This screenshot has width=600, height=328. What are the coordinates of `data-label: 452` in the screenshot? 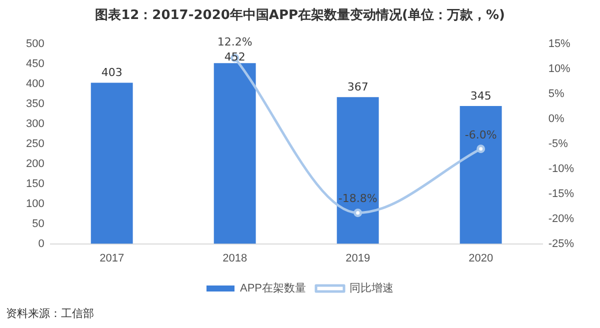 It's located at (235, 57).